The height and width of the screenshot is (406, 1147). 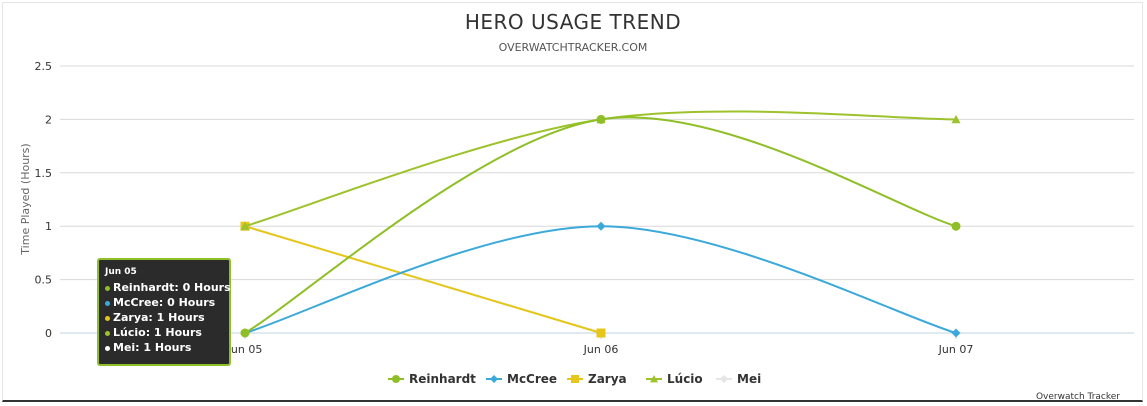 I want to click on y-tick-label: 2, so click(x=48, y=119).